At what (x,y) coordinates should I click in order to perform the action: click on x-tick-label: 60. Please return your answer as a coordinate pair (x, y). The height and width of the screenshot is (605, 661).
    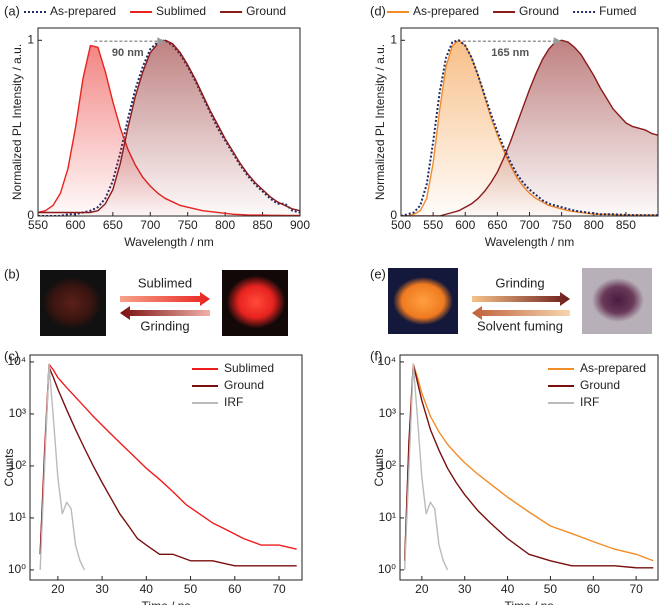
    Looking at the image, I should click on (235, 589).